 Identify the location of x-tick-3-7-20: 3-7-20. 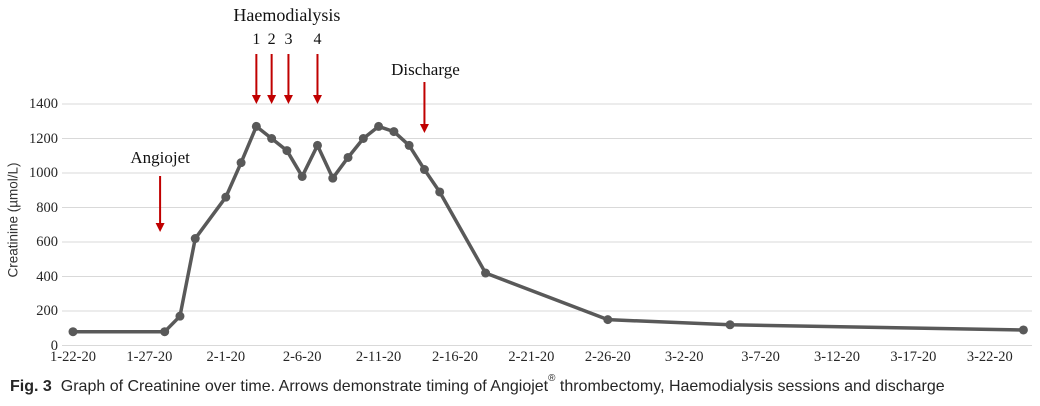
(760, 357).